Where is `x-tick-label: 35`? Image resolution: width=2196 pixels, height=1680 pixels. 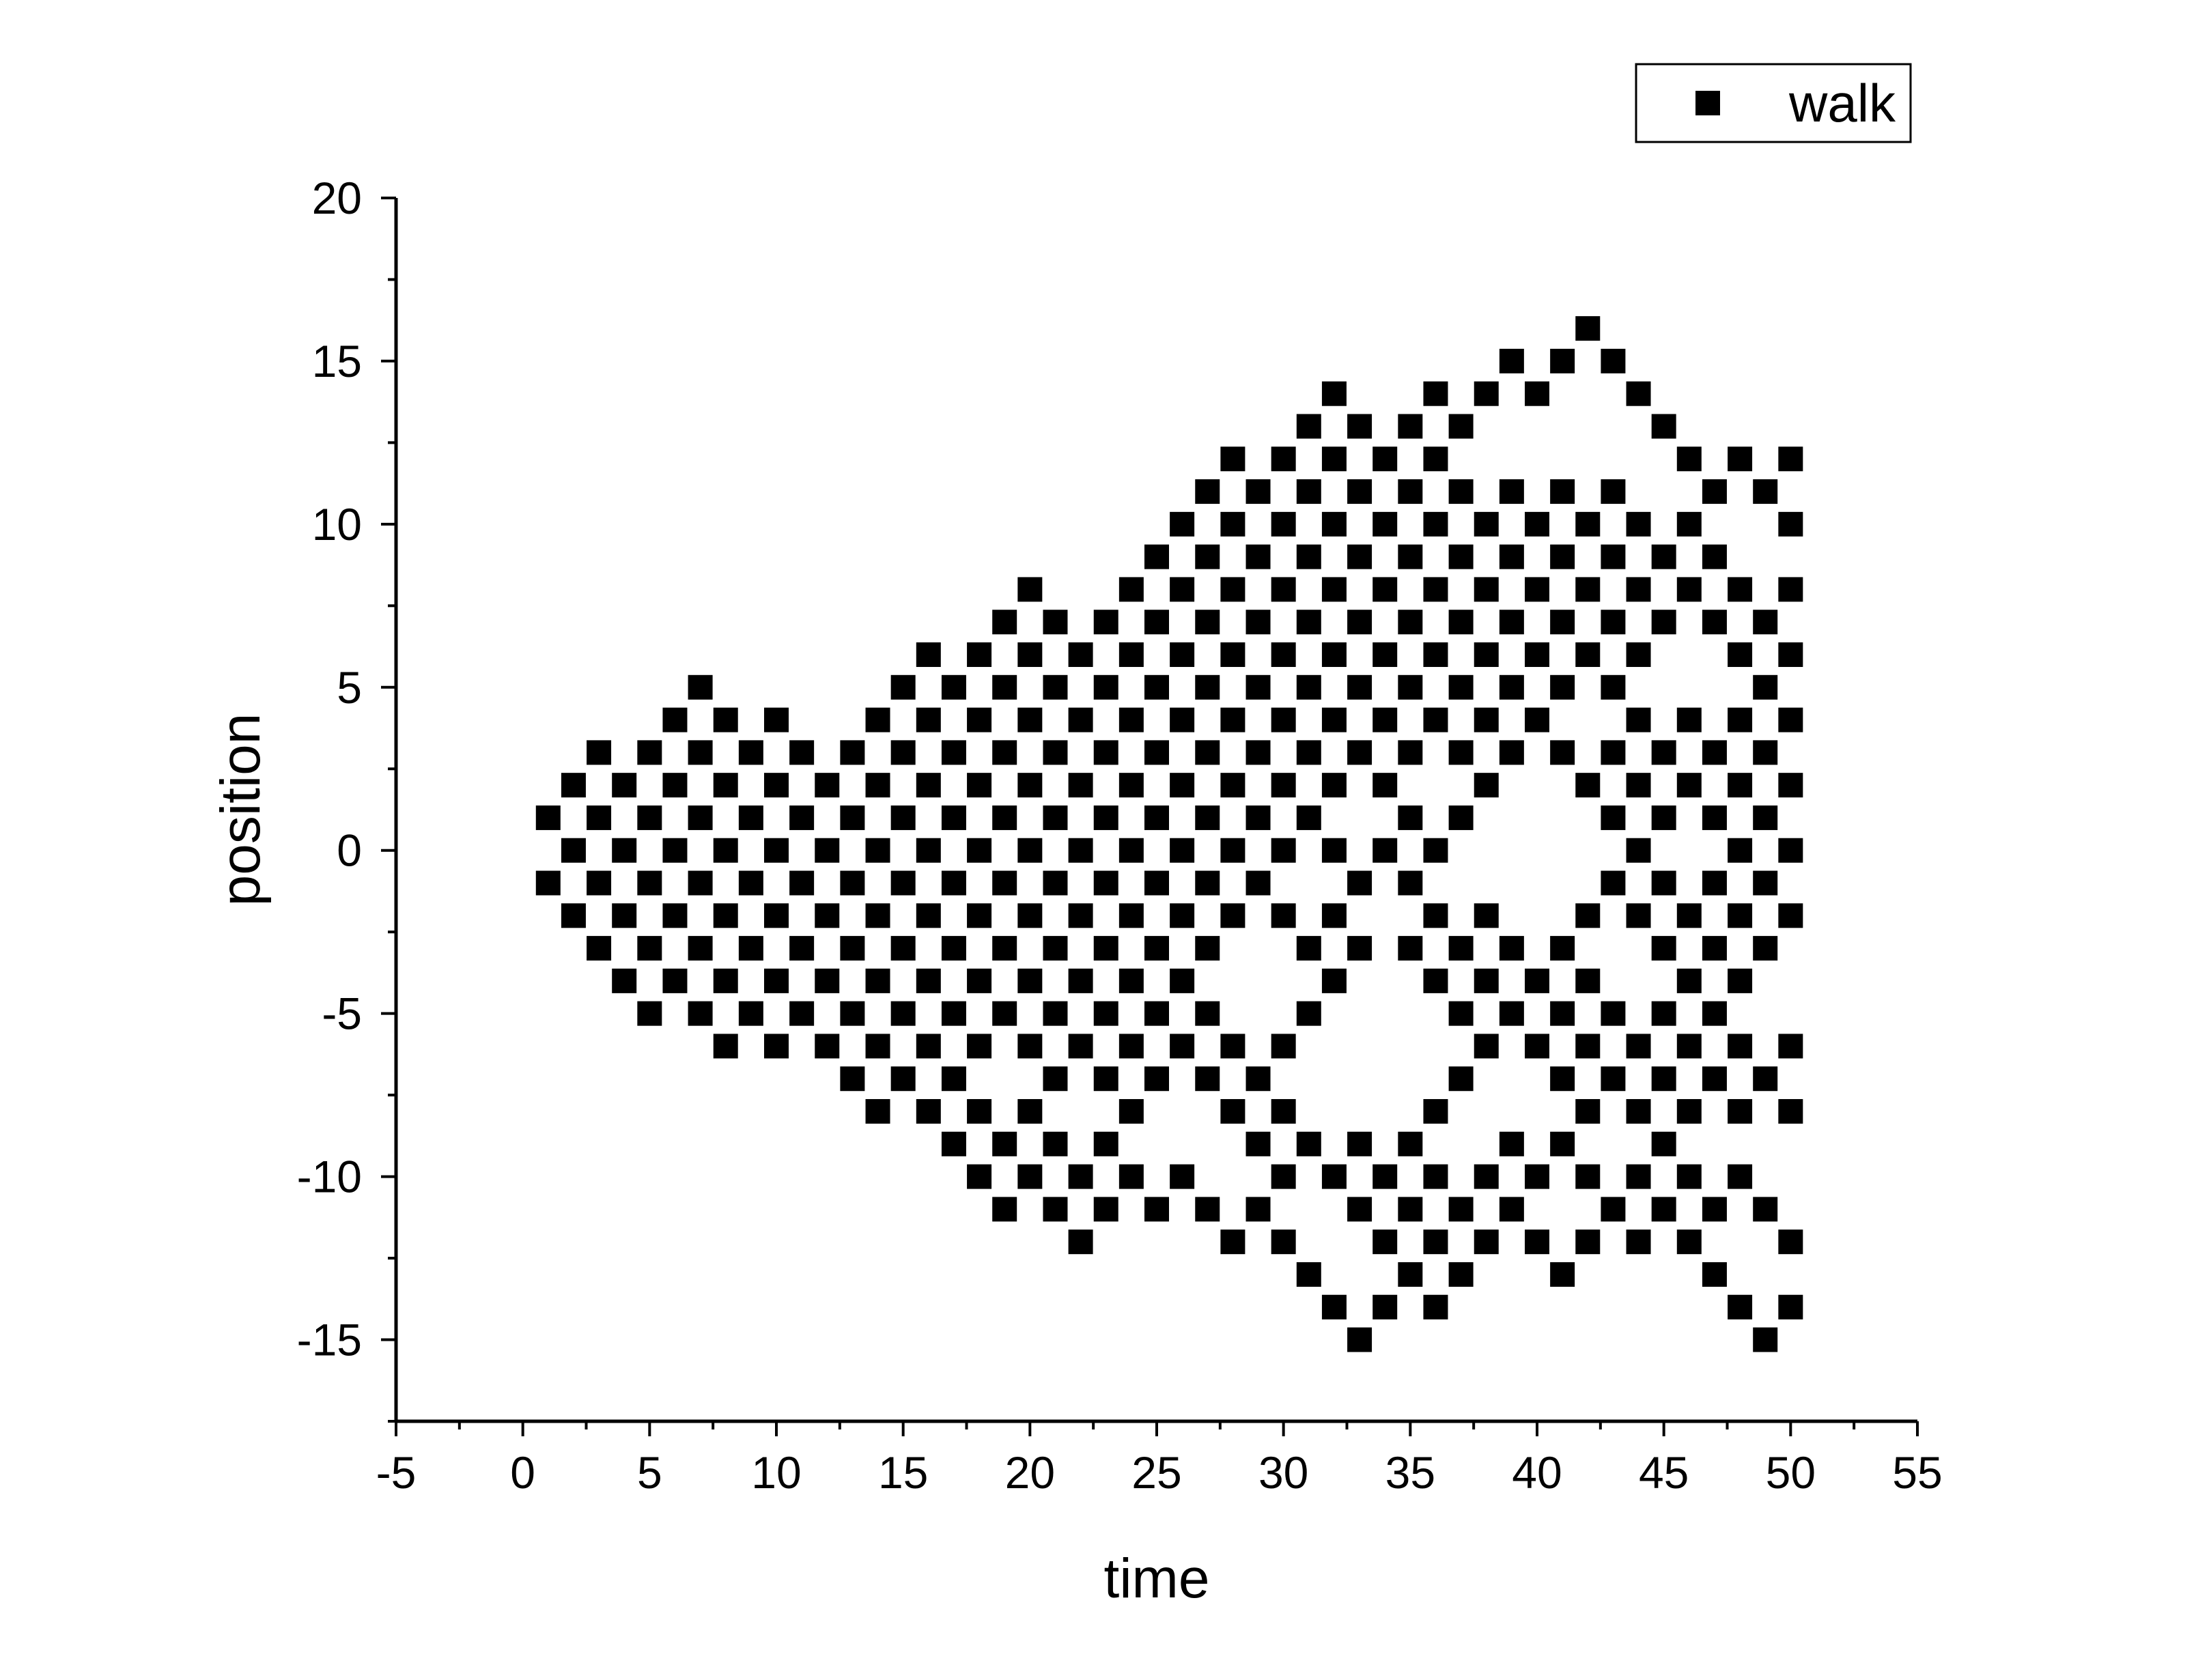
x-tick-label: 35 is located at coordinates (1410, 1472).